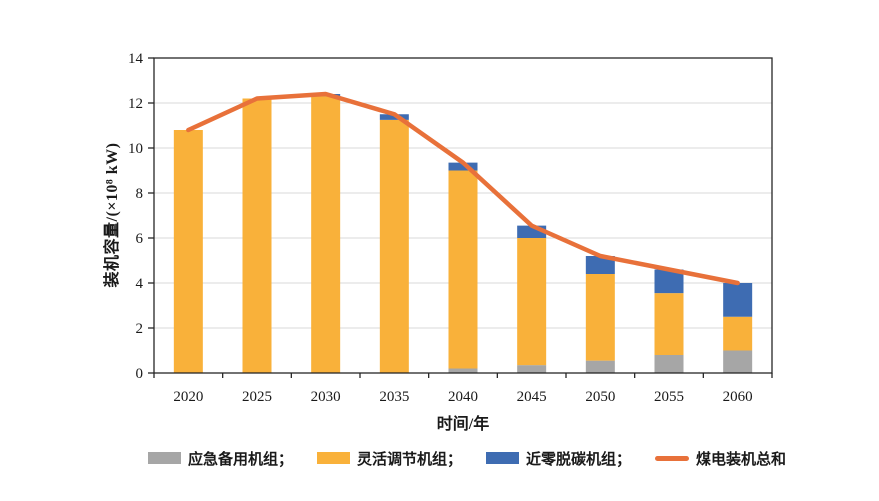  Describe the element at coordinates (463, 397) in the screenshot. I see `x-tick-label: 2040` at that location.